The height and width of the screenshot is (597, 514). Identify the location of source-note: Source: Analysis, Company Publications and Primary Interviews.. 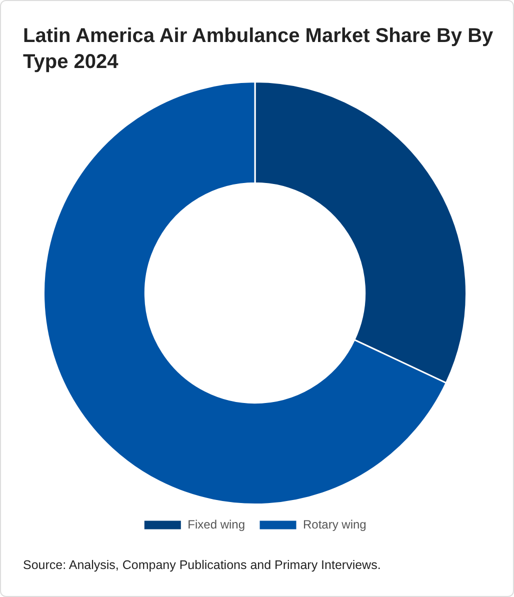
(202, 565).